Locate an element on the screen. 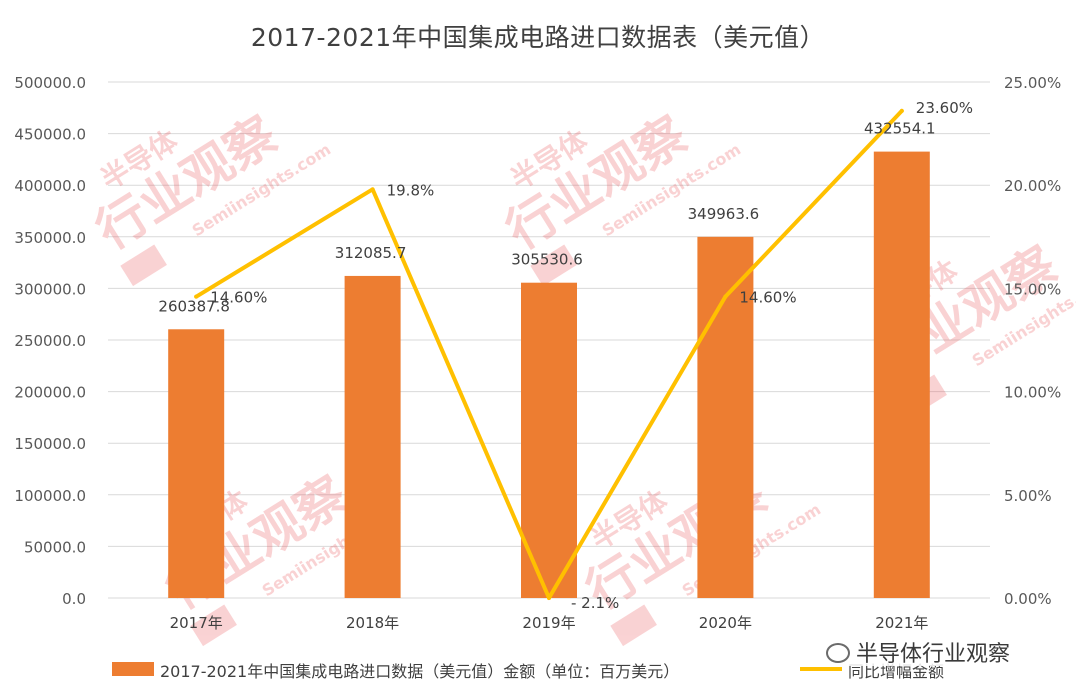 The width and height of the screenshot is (1076, 698). left-tick-label: 400000.0 is located at coordinates (50, 186).